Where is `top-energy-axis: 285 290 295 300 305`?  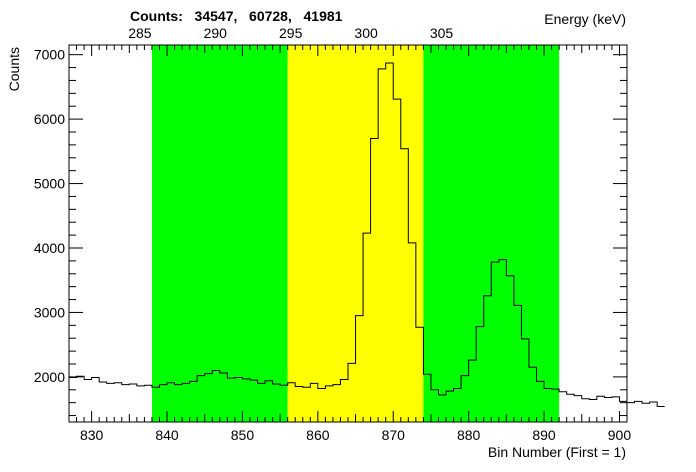 top-energy-axis: 285 290 295 300 305 is located at coordinates (290, 33).